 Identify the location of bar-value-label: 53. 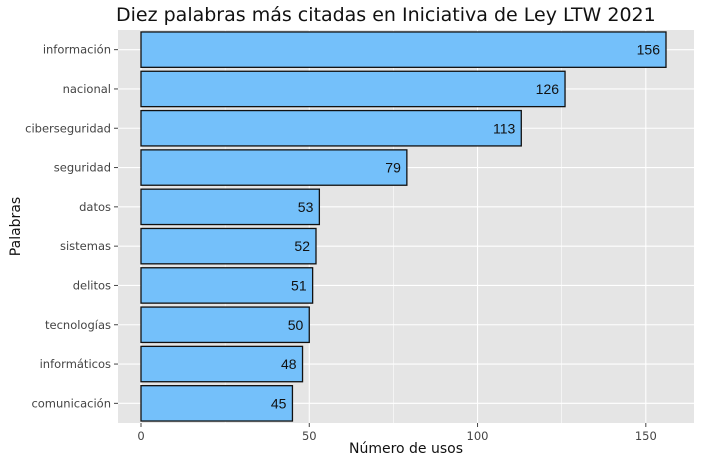
(306, 207).